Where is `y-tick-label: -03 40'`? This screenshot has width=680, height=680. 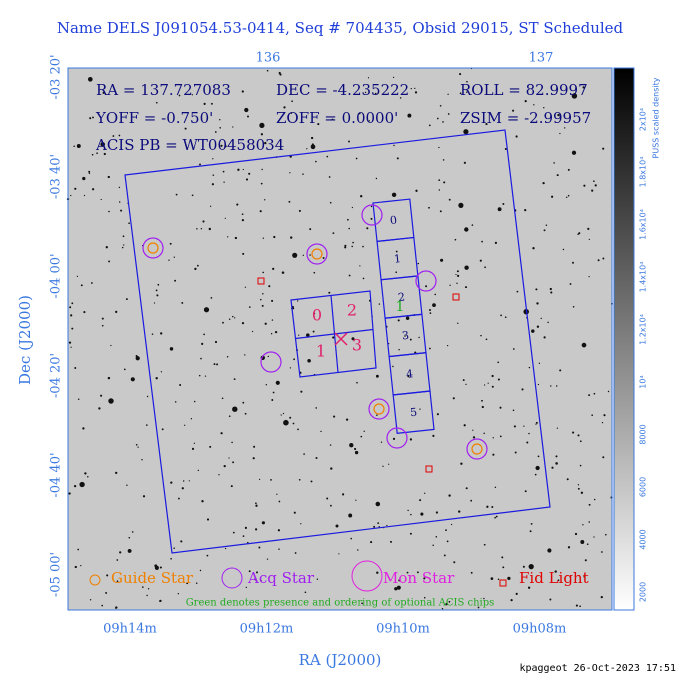
y-tick-label: -03 40' is located at coordinates (56, 176).